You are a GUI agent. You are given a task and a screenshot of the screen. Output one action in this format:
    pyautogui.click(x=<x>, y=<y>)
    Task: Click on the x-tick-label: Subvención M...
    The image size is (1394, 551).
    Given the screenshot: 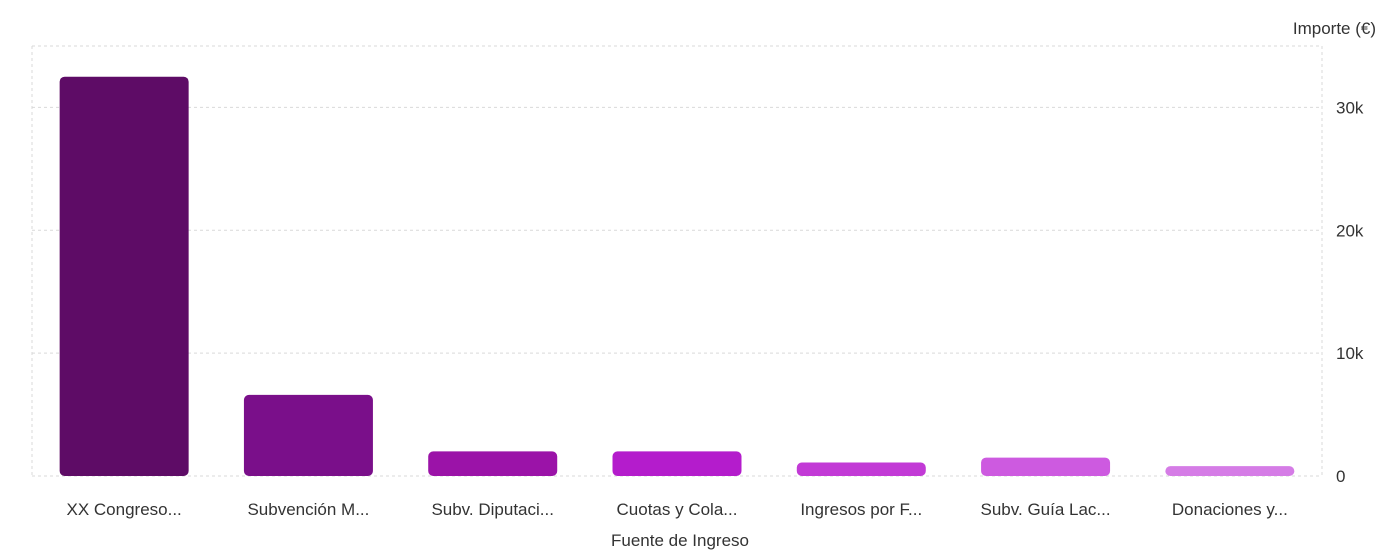 What is the action you would take?
    pyautogui.click(x=308, y=509)
    